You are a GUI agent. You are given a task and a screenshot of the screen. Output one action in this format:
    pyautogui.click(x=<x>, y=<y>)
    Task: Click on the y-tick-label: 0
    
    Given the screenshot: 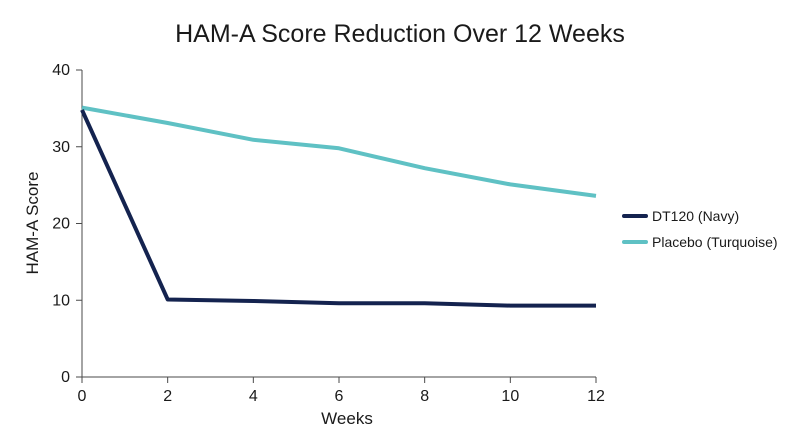 What is the action you would take?
    pyautogui.click(x=65, y=377)
    